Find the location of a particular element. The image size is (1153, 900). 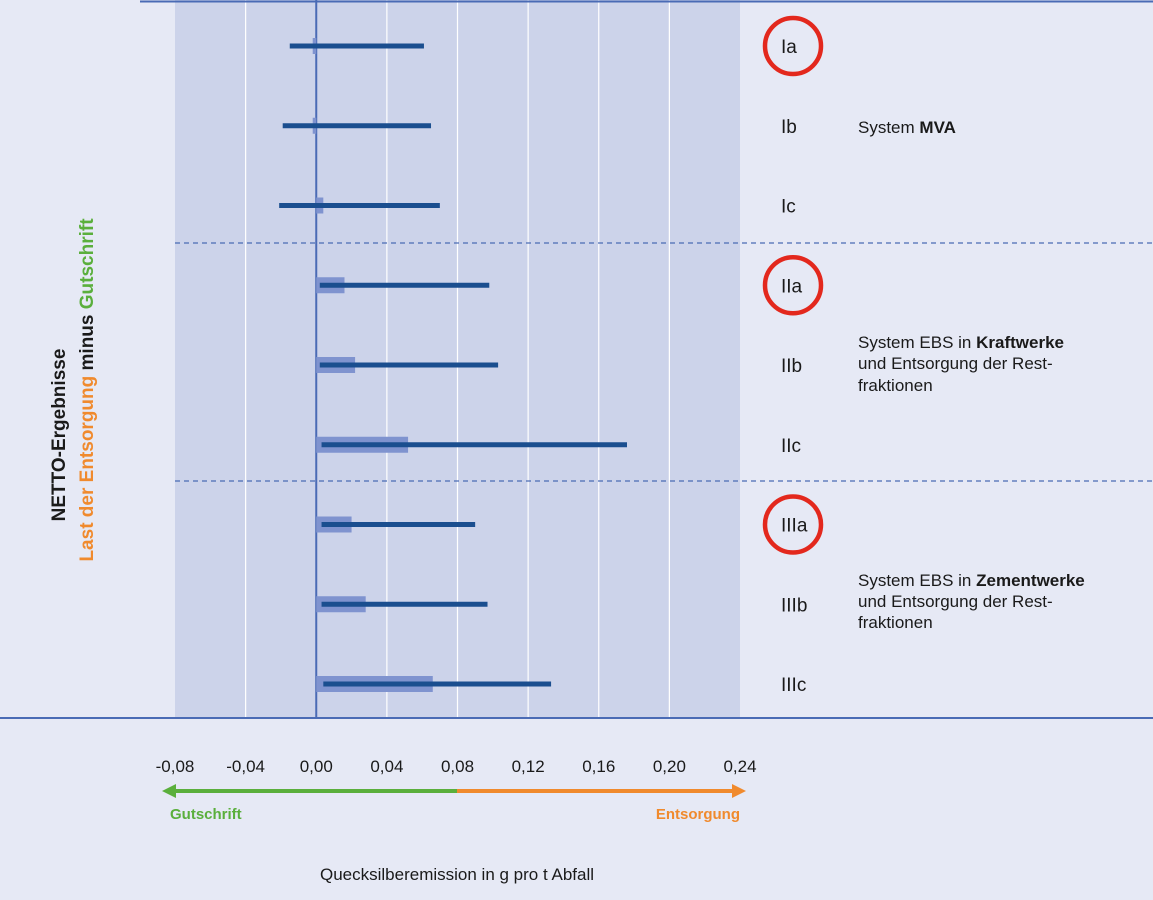

group-label-3: System EBS in Zementwerke is located at coordinates (971, 580).